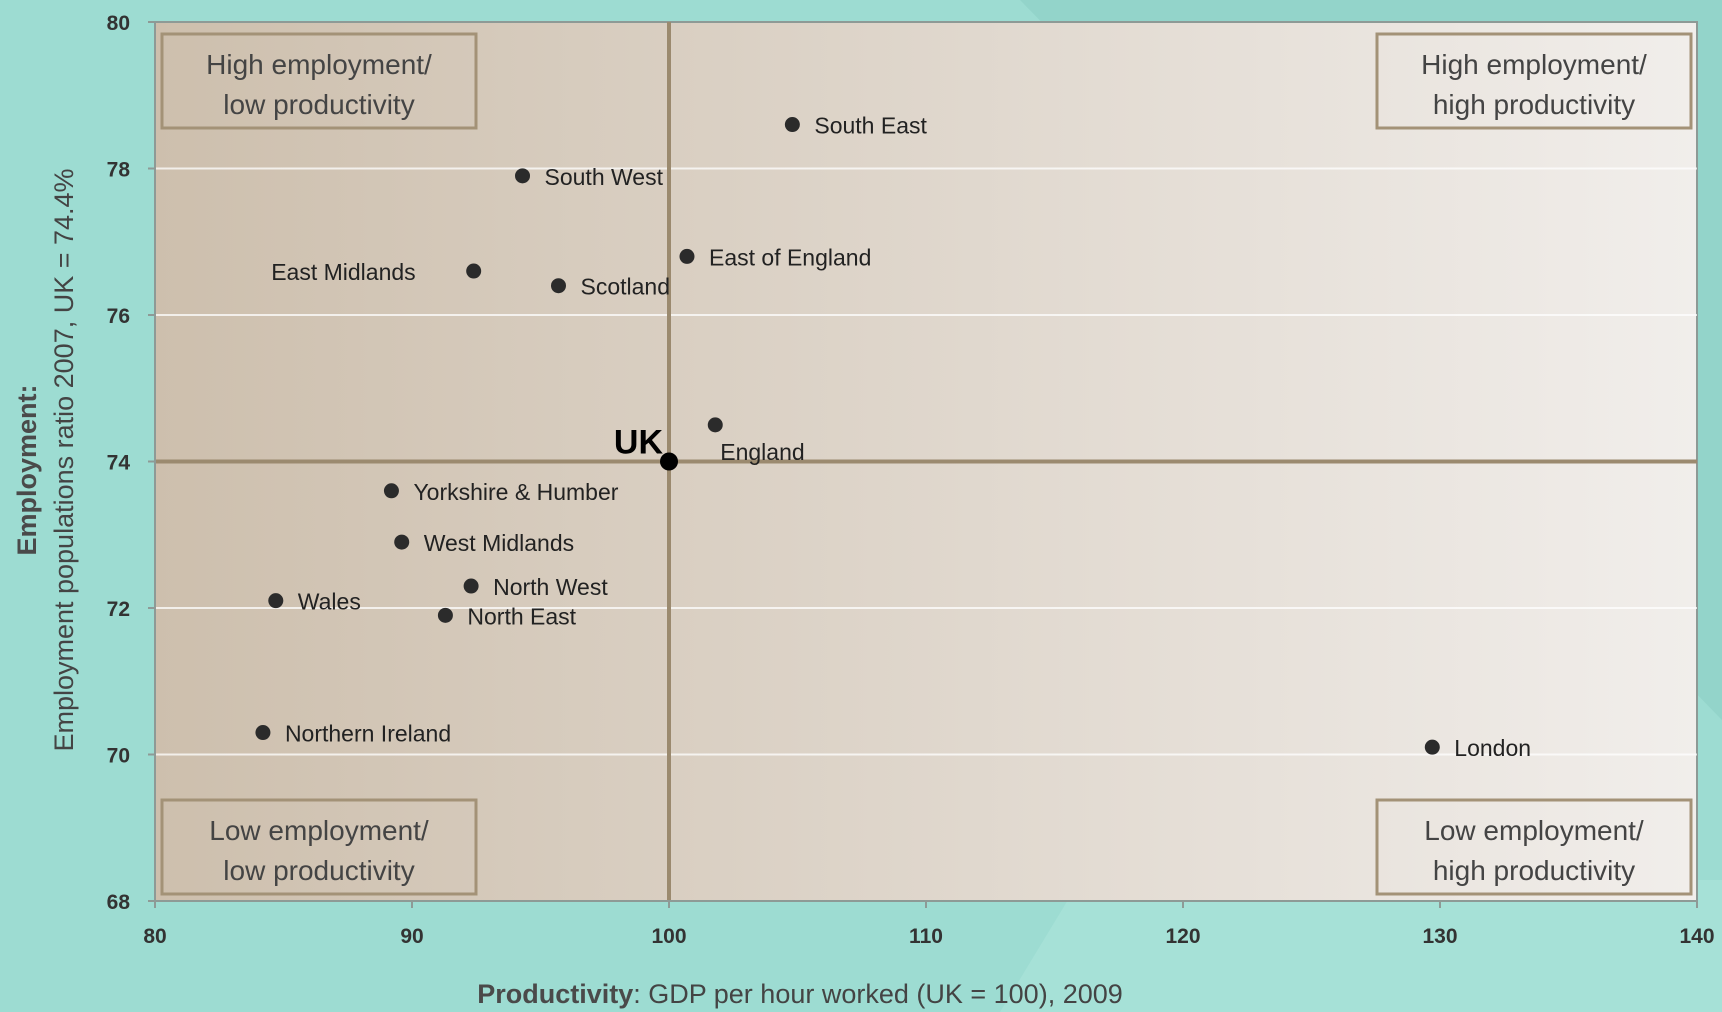 Image resolution: width=1722 pixels, height=1012 pixels. What do you see at coordinates (625, 287) in the screenshot?
I see `data-point-label: Scotland` at bounding box center [625, 287].